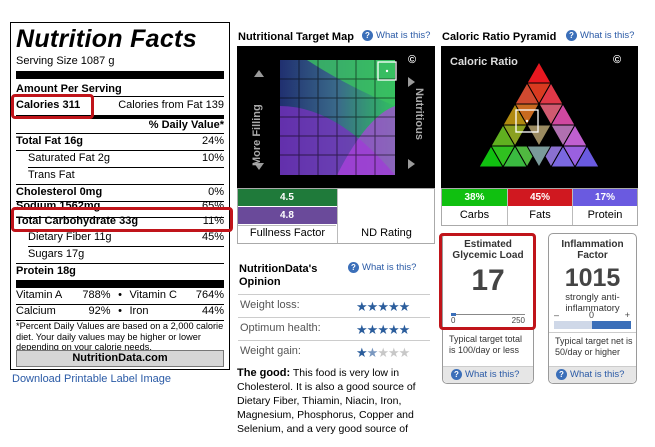 This screenshot has width=655, height=447. What do you see at coordinates (77, 221) in the screenshot?
I see `nutrient-name: Total Carbohydrate 33g` at bounding box center [77, 221].